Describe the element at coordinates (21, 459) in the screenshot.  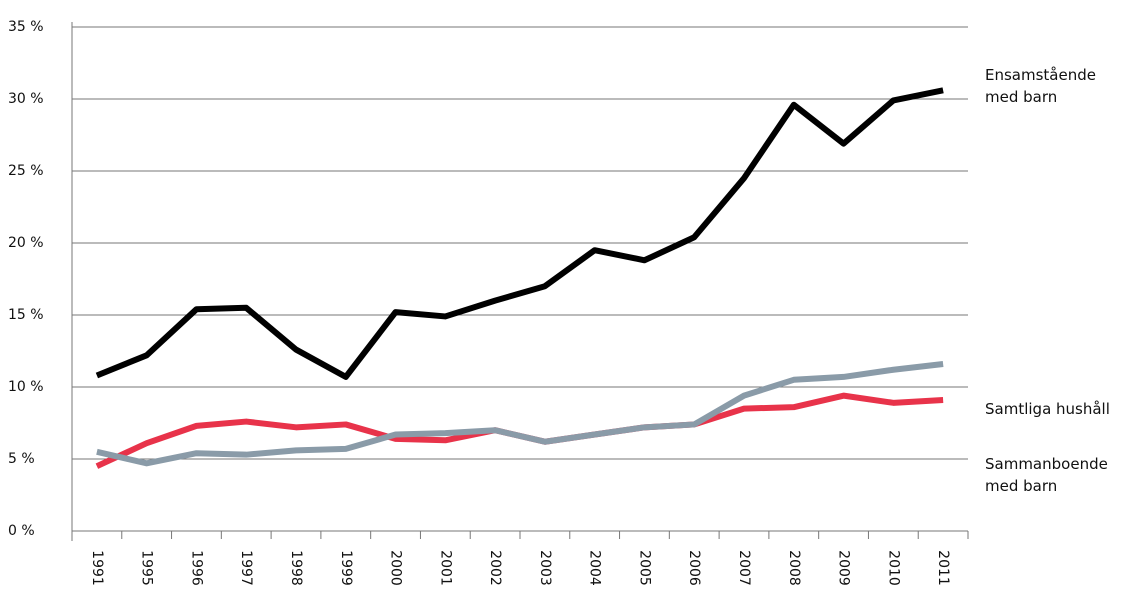
I see `y-tick-label: 5 %` at that location.